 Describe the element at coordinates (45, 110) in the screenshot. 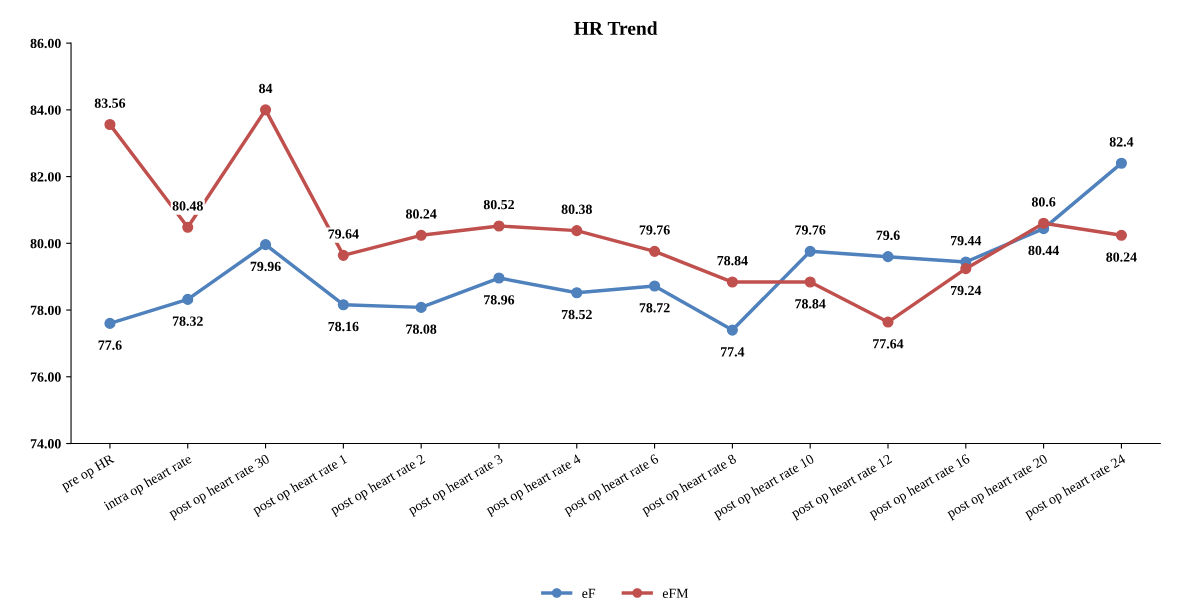

I see `y-tick-label: 84.00` at that location.